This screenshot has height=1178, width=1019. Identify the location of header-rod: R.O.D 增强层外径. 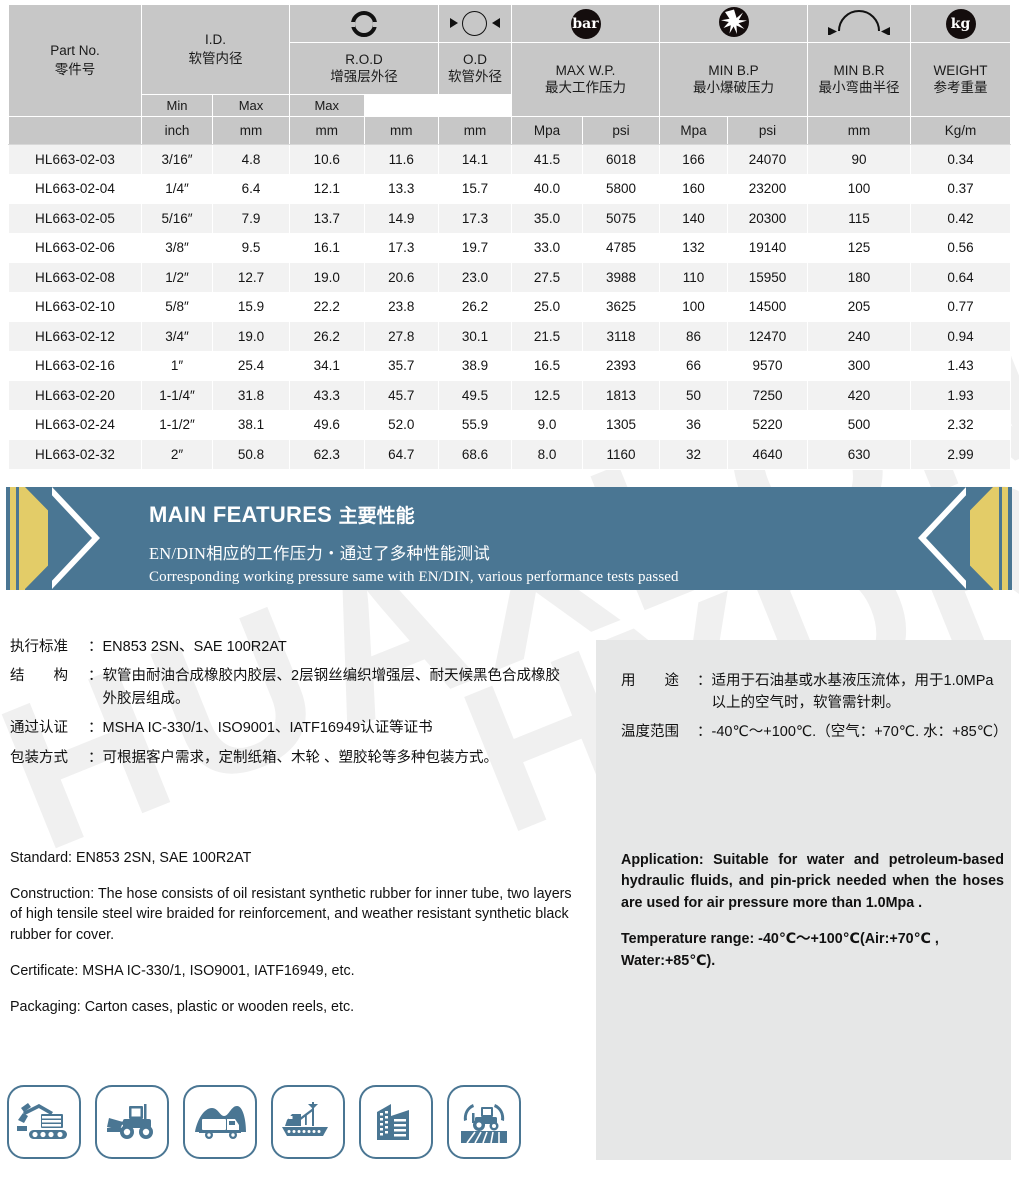
(364, 68).